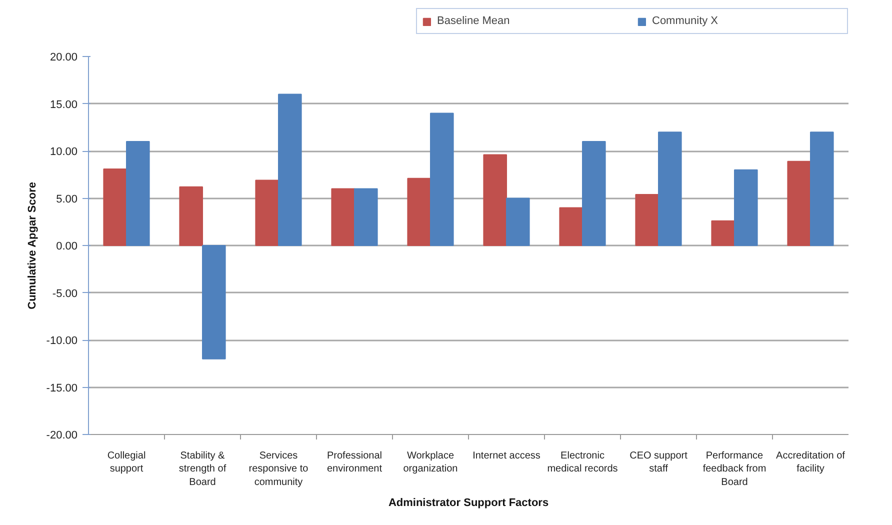 This screenshot has height=525, width=892. What do you see at coordinates (734, 469) in the screenshot?
I see `x-tick-label: Performance feedback from Board` at bounding box center [734, 469].